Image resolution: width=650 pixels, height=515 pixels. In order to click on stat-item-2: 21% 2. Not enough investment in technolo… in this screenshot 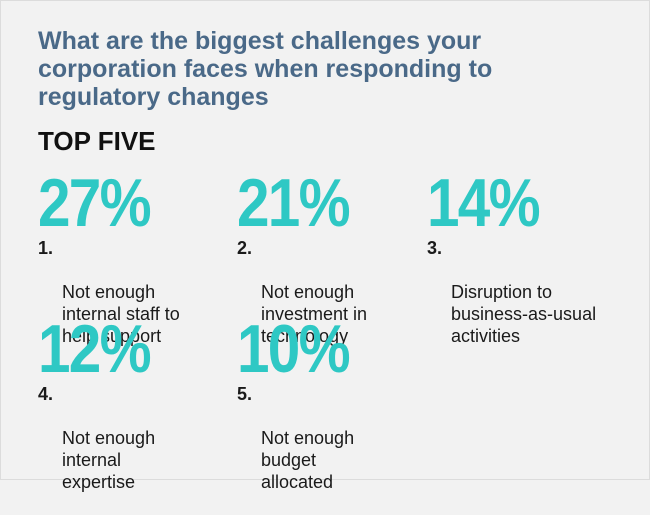, I will do `click(332, 267)`.